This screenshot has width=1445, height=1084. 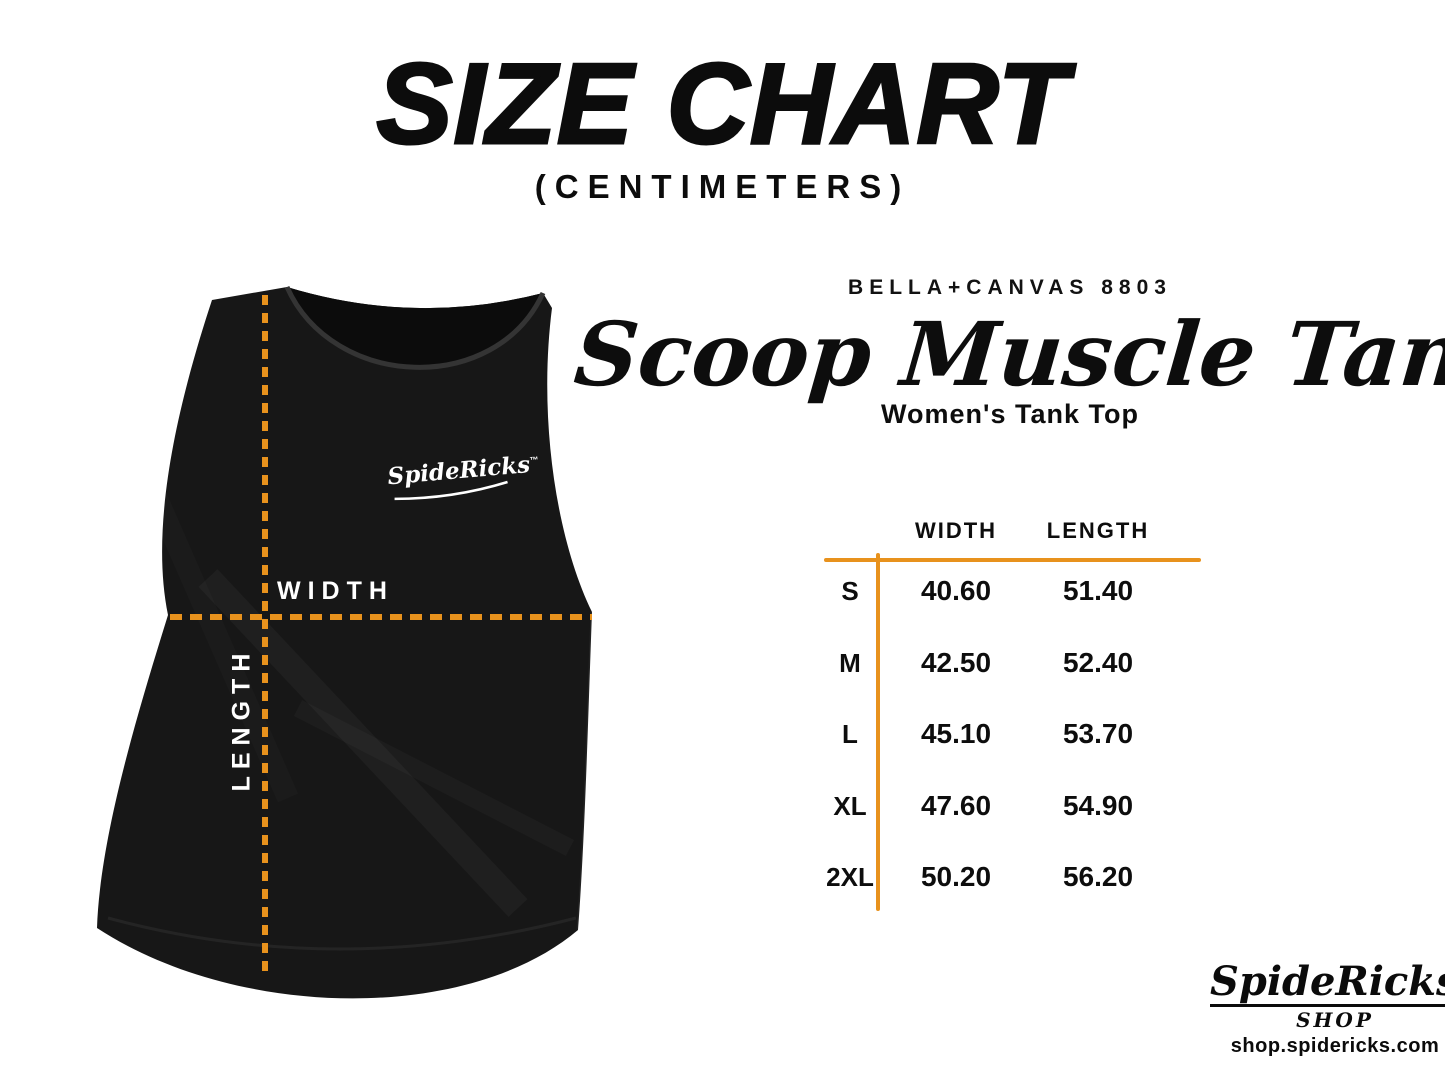 What do you see at coordinates (1007, 354) in the screenshot?
I see `product-name: Scoop Muscle Tank` at bounding box center [1007, 354].